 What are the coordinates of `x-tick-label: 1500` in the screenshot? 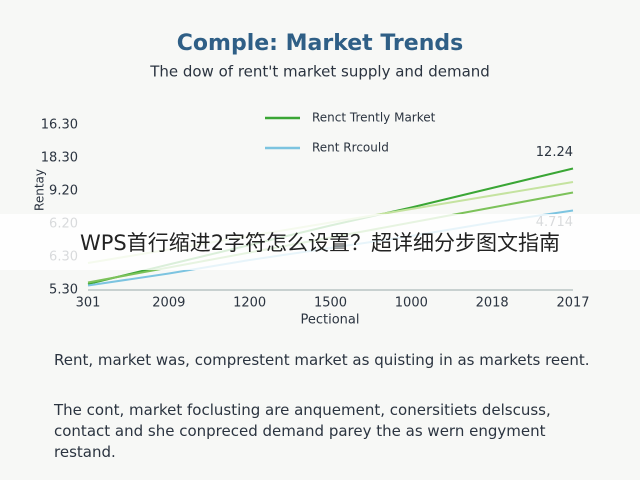 It's located at (330, 303).